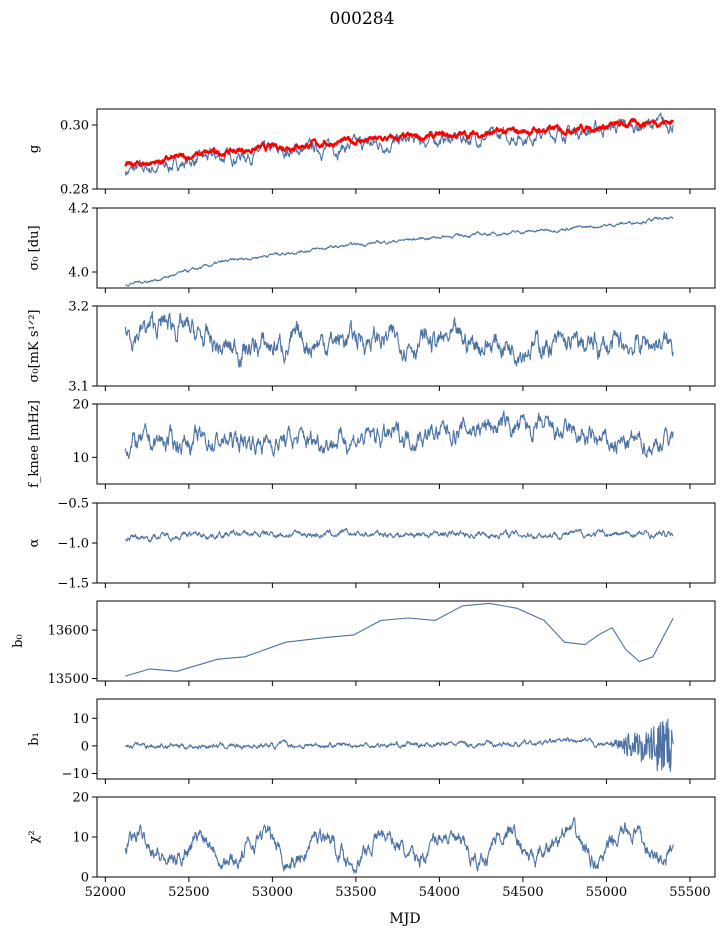 The height and width of the screenshot is (936, 725). Describe the element at coordinates (188, 892) in the screenshot. I see `x-tick-label: 52500` at that location.